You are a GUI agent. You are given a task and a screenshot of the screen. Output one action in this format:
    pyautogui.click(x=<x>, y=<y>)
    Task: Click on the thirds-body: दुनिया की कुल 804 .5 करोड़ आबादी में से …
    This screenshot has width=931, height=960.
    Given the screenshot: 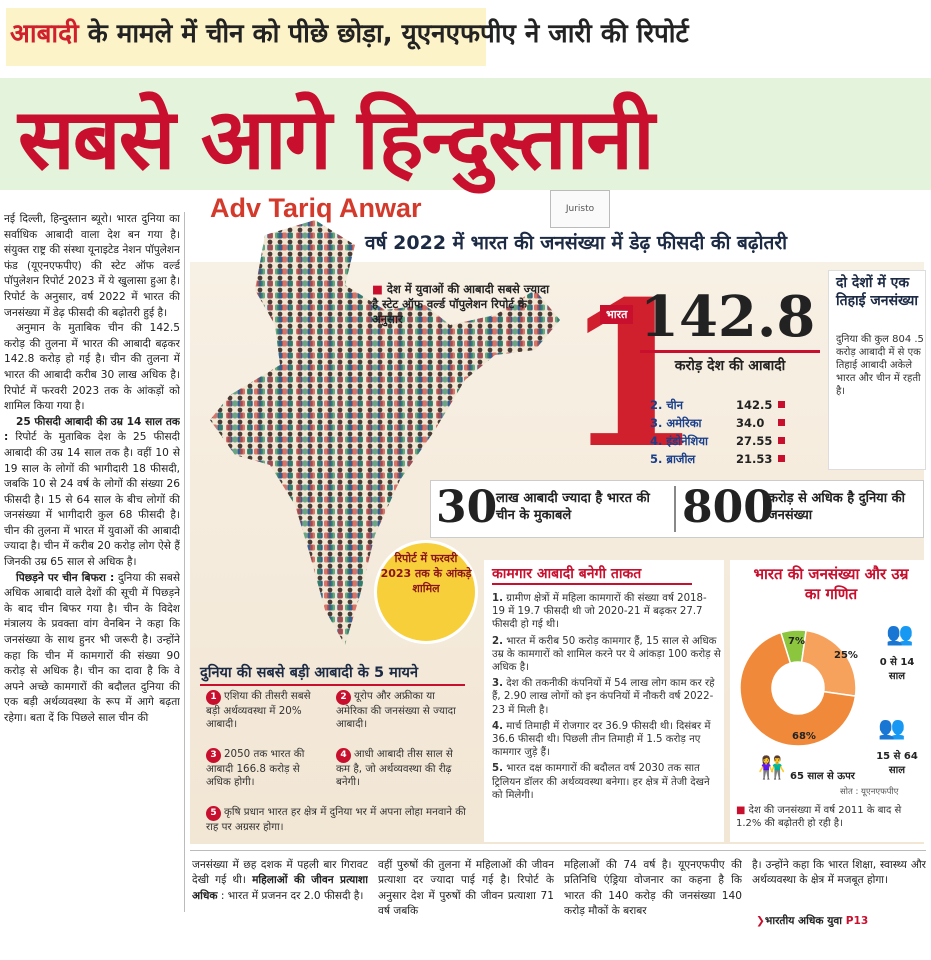 What is the action you would take?
    pyautogui.click(x=880, y=365)
    